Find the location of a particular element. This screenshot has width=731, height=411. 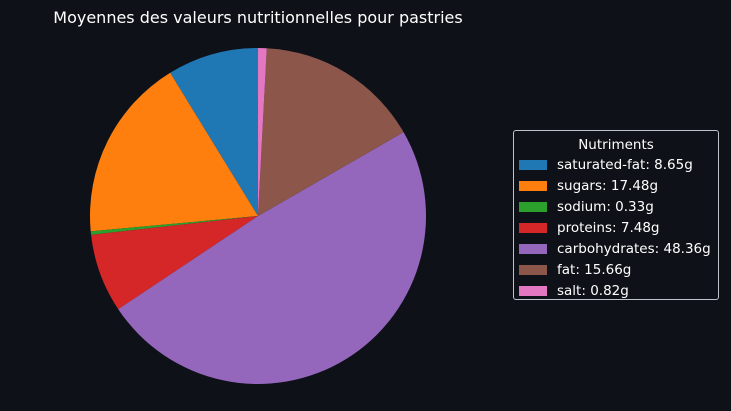

legend-item-carbohydrates: carbohydrates: 48.36g is located at coordinates (616, 248).